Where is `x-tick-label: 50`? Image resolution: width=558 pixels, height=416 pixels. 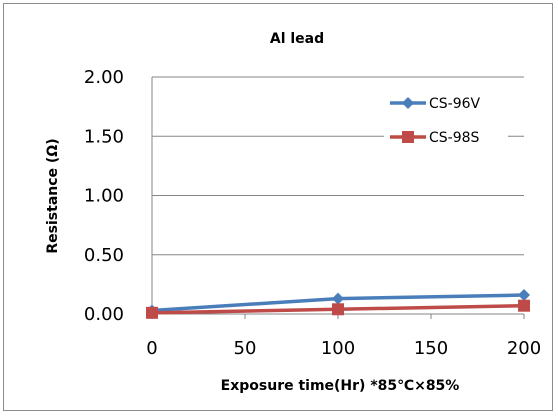
x-tick-label: 50 is located at coordinates (245, 348).